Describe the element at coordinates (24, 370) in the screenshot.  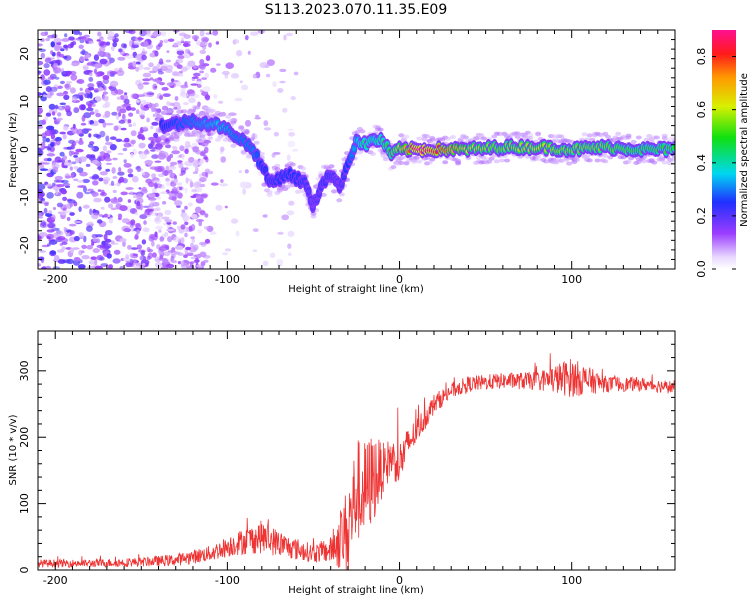
I see `snr-ytick-label: 300` at that location.